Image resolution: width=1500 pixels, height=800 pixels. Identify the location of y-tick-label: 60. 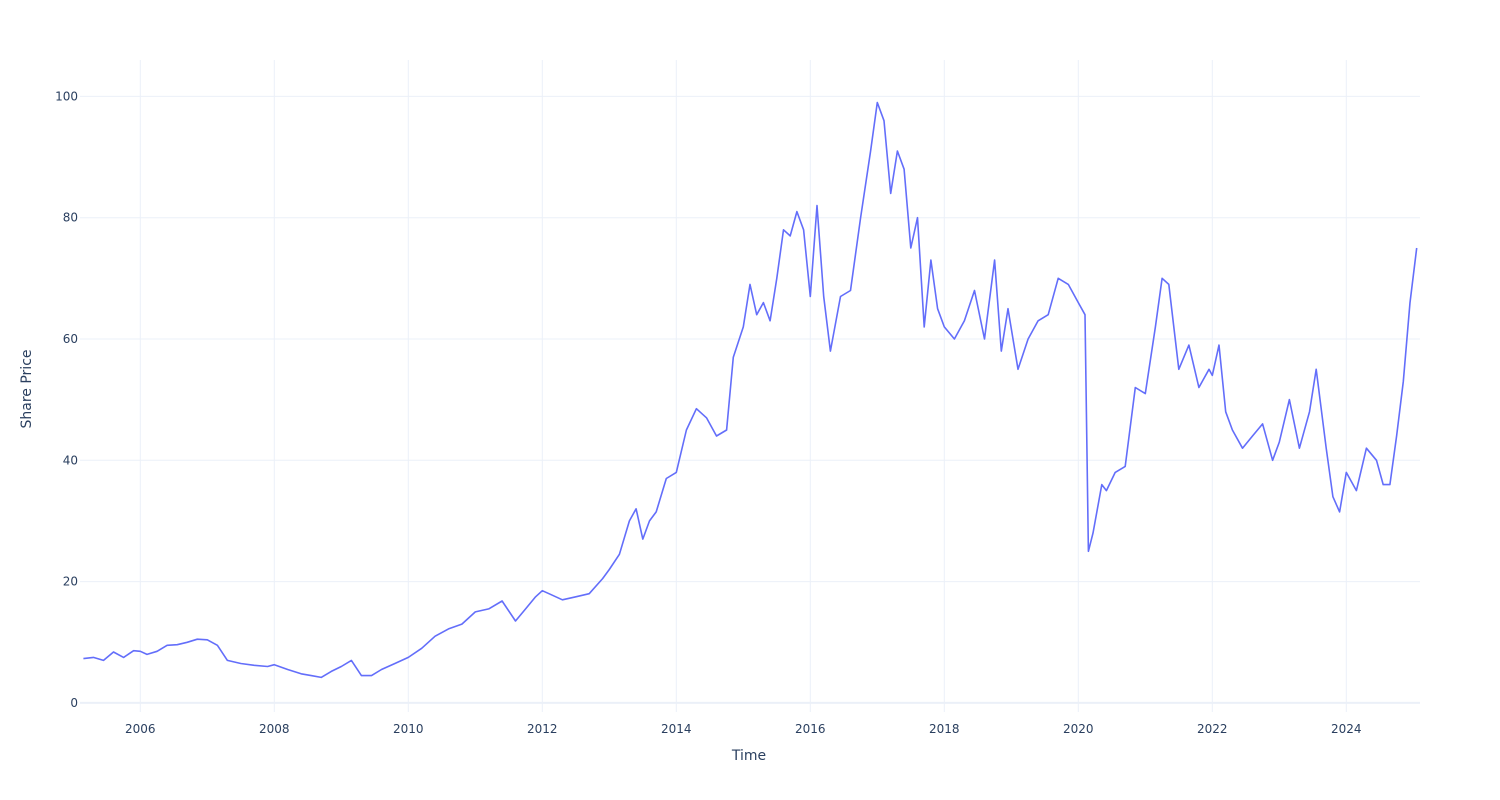
(70, 339).